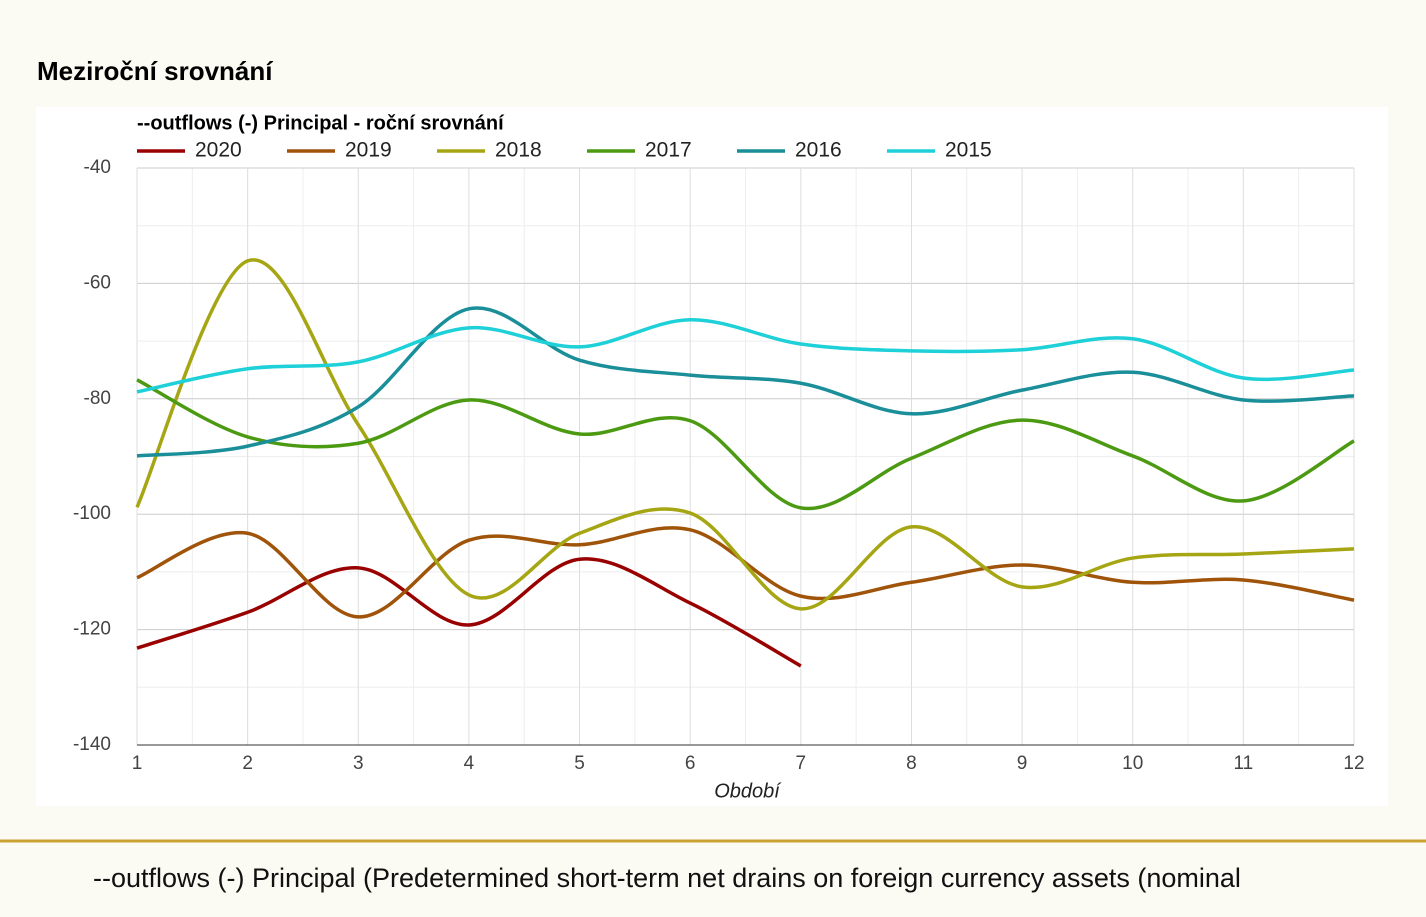  Describe the element at coordinates (92, 629) in the screenshot. I see `y-tick-label: -120` at that location.